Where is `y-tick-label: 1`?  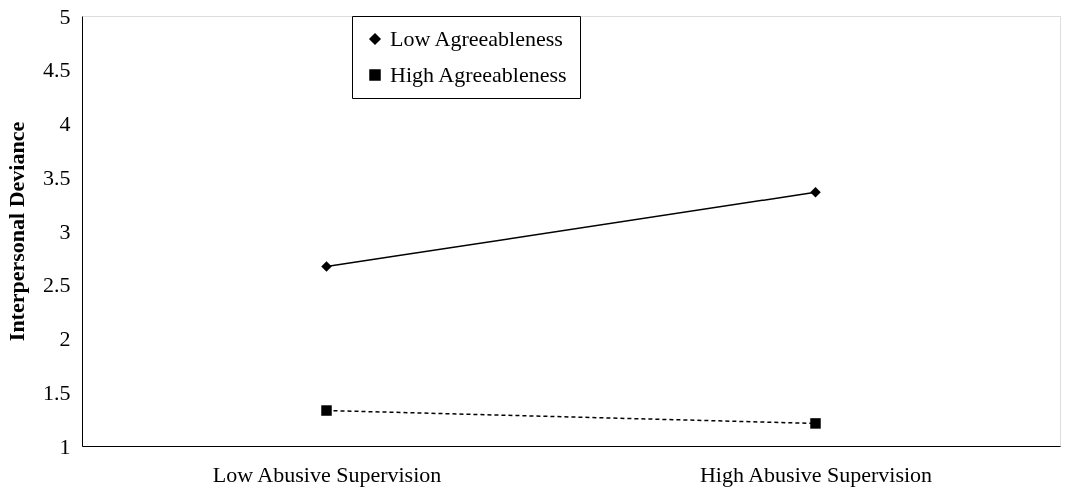 y-tick-label: 1 is located at coordinates (65, 446).